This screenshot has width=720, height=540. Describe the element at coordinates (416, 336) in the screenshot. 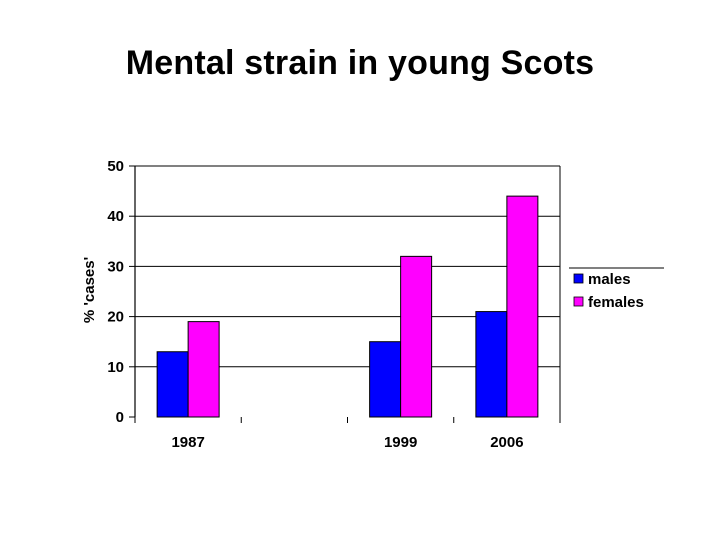

I see `bar-females-1999` at that location.